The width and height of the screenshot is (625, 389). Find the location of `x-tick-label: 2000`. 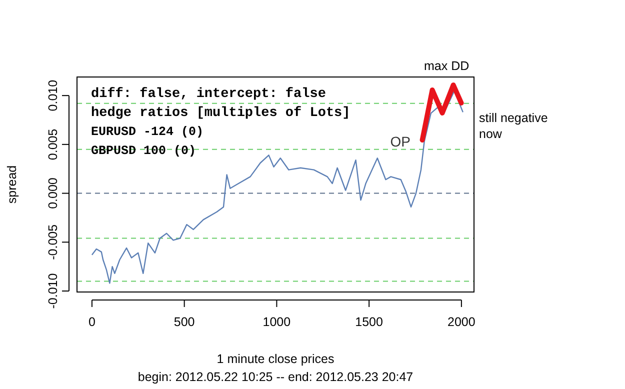

x-tick-label: 2000 is located at coordinates (462, 322).